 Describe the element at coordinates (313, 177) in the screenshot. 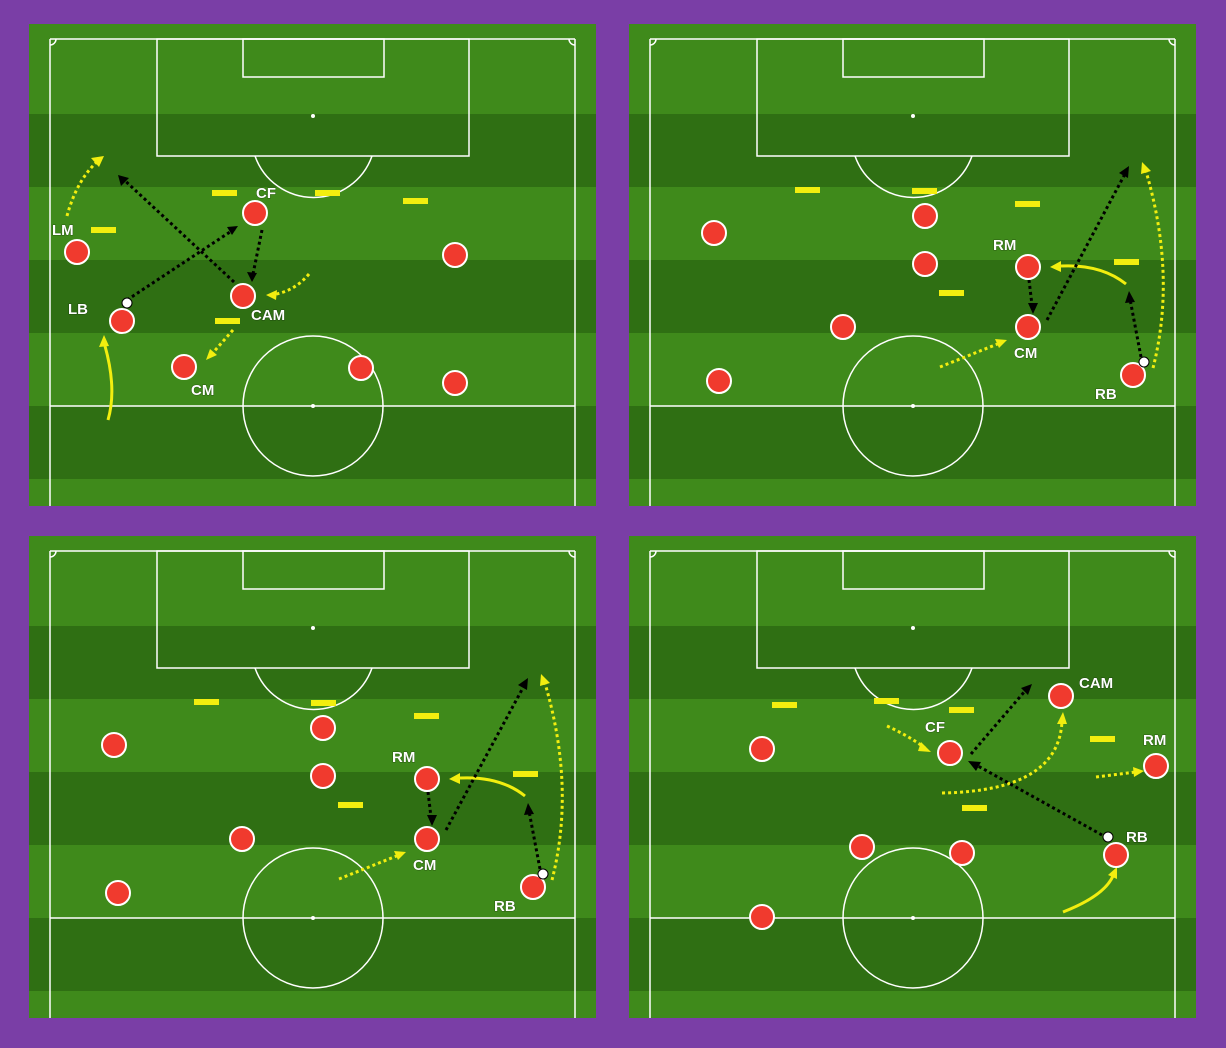

I see `penalty-arc` at that location.